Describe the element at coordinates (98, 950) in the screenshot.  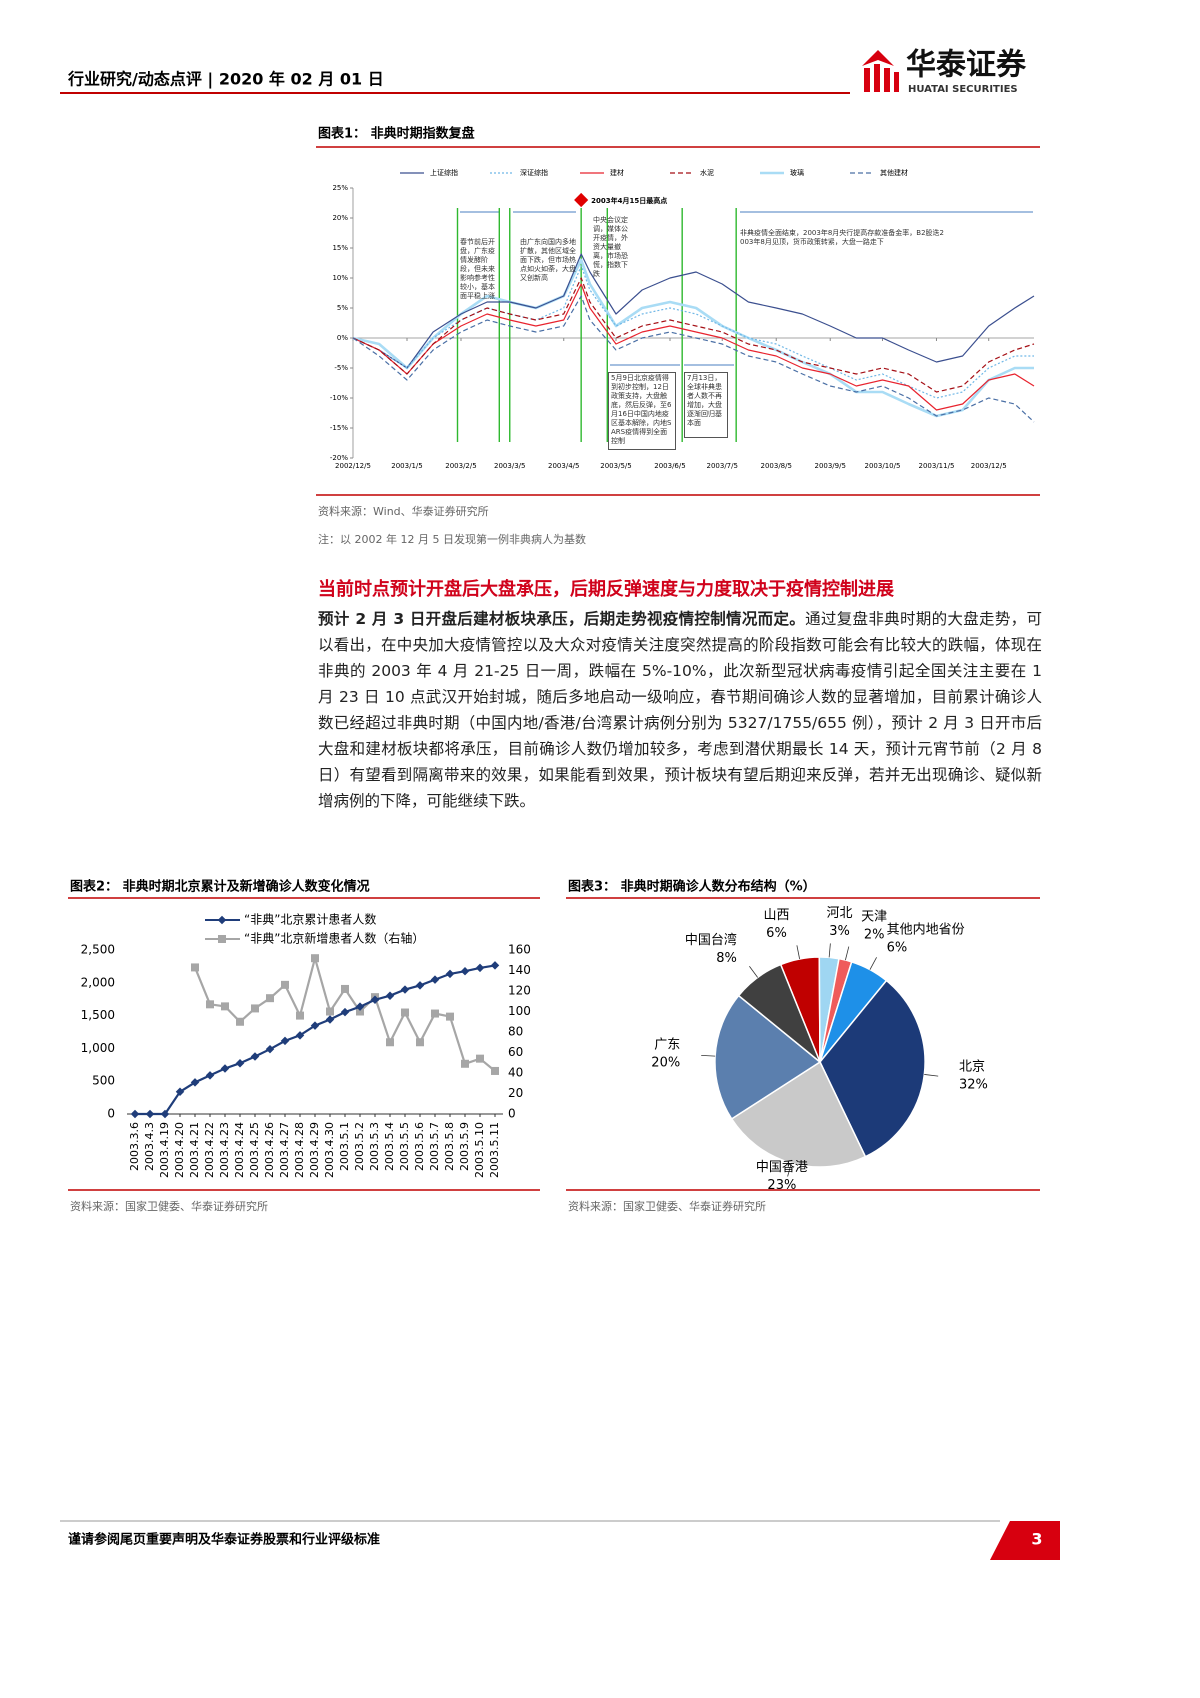
I see `y-tick-label: 2,500` at that location.